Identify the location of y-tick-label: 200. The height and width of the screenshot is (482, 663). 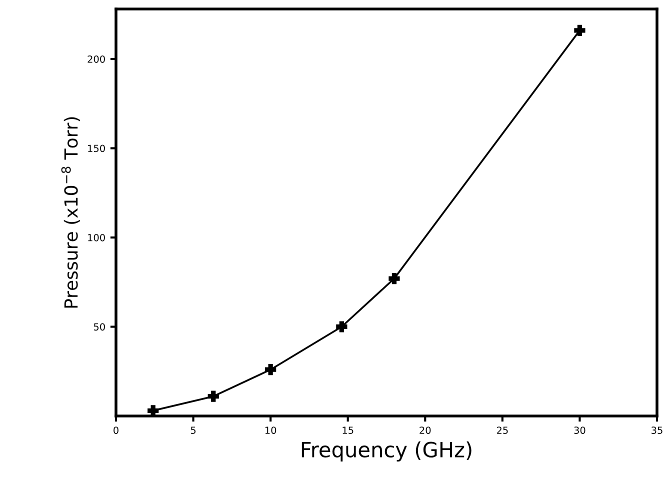
(96, 59).